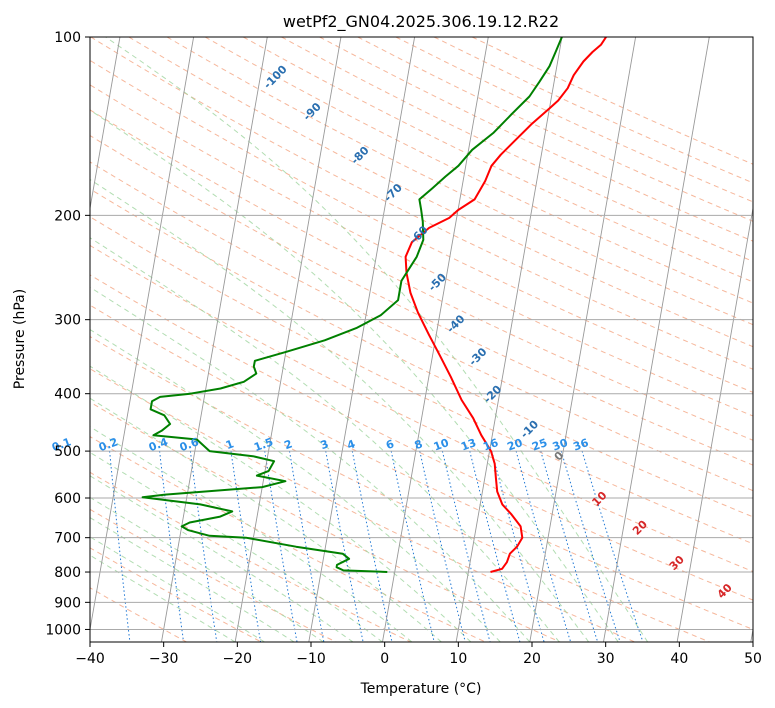 Image resolution: width=775 pixels, height=708 pixels. What do you see at coordinates (421, 22) in the screenshot?
I see `chart-title: wetPf2_GN04.2025.306.19.12.R22` at bounding box center [421, 22].